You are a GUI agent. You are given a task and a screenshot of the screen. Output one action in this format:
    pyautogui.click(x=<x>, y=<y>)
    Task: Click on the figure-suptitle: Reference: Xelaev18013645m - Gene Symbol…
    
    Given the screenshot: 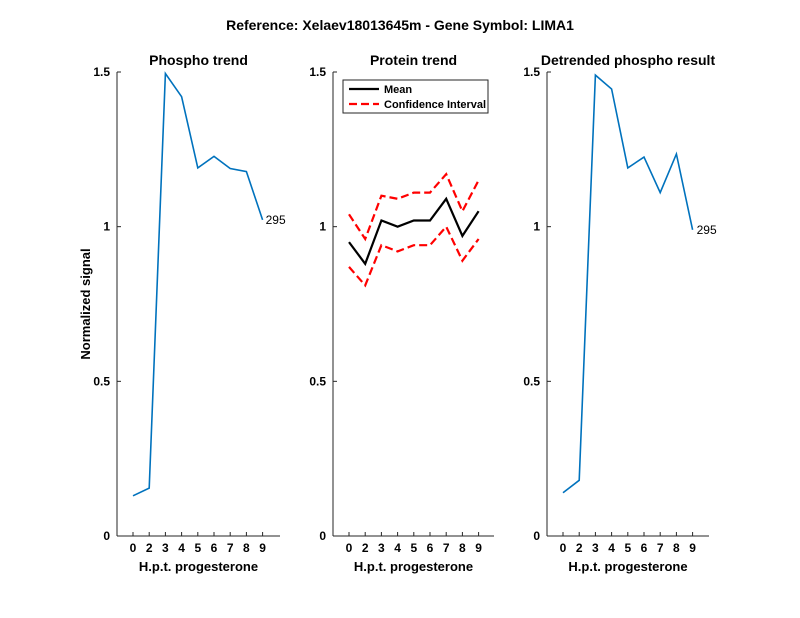 What is the action you would take?
    pyautogui.click(x=400, y=25)
    